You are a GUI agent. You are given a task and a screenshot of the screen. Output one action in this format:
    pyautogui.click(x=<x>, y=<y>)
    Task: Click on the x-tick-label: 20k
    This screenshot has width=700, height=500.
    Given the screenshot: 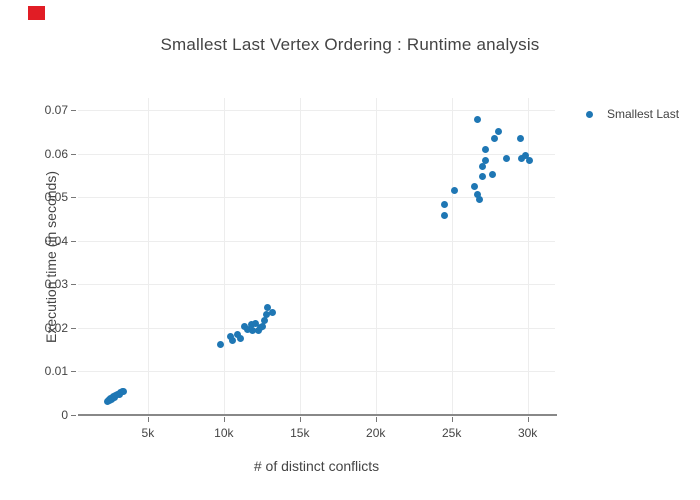 What is the action you would take?
    pyautogui.click(x=376, y=433)
    